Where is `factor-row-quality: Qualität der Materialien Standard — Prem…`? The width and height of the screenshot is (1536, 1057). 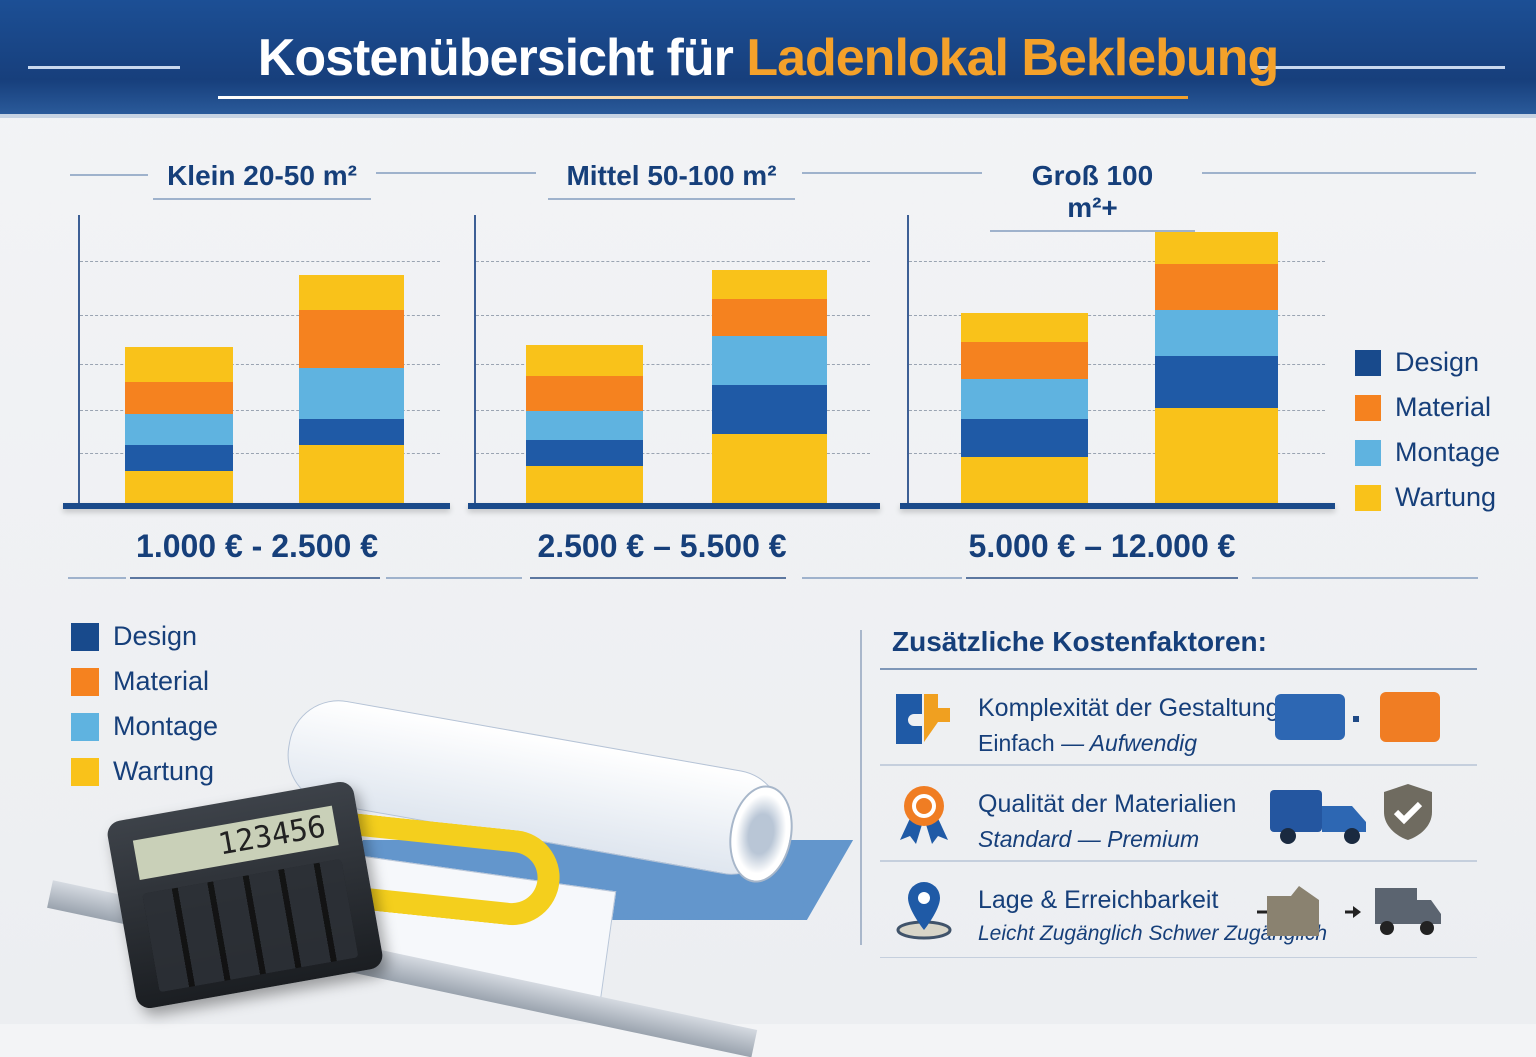
factor-row-quality: Qualität der Materialien Standard — Prem… is located at coordinates (1178, 814).